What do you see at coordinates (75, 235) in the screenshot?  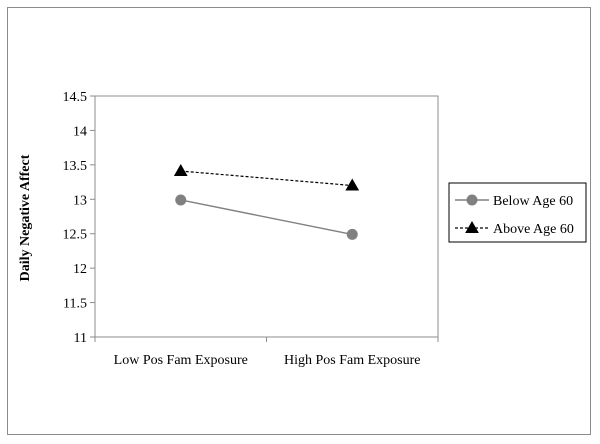 I see `y-tick-label: 12.5` at bounding box center [75, 235].